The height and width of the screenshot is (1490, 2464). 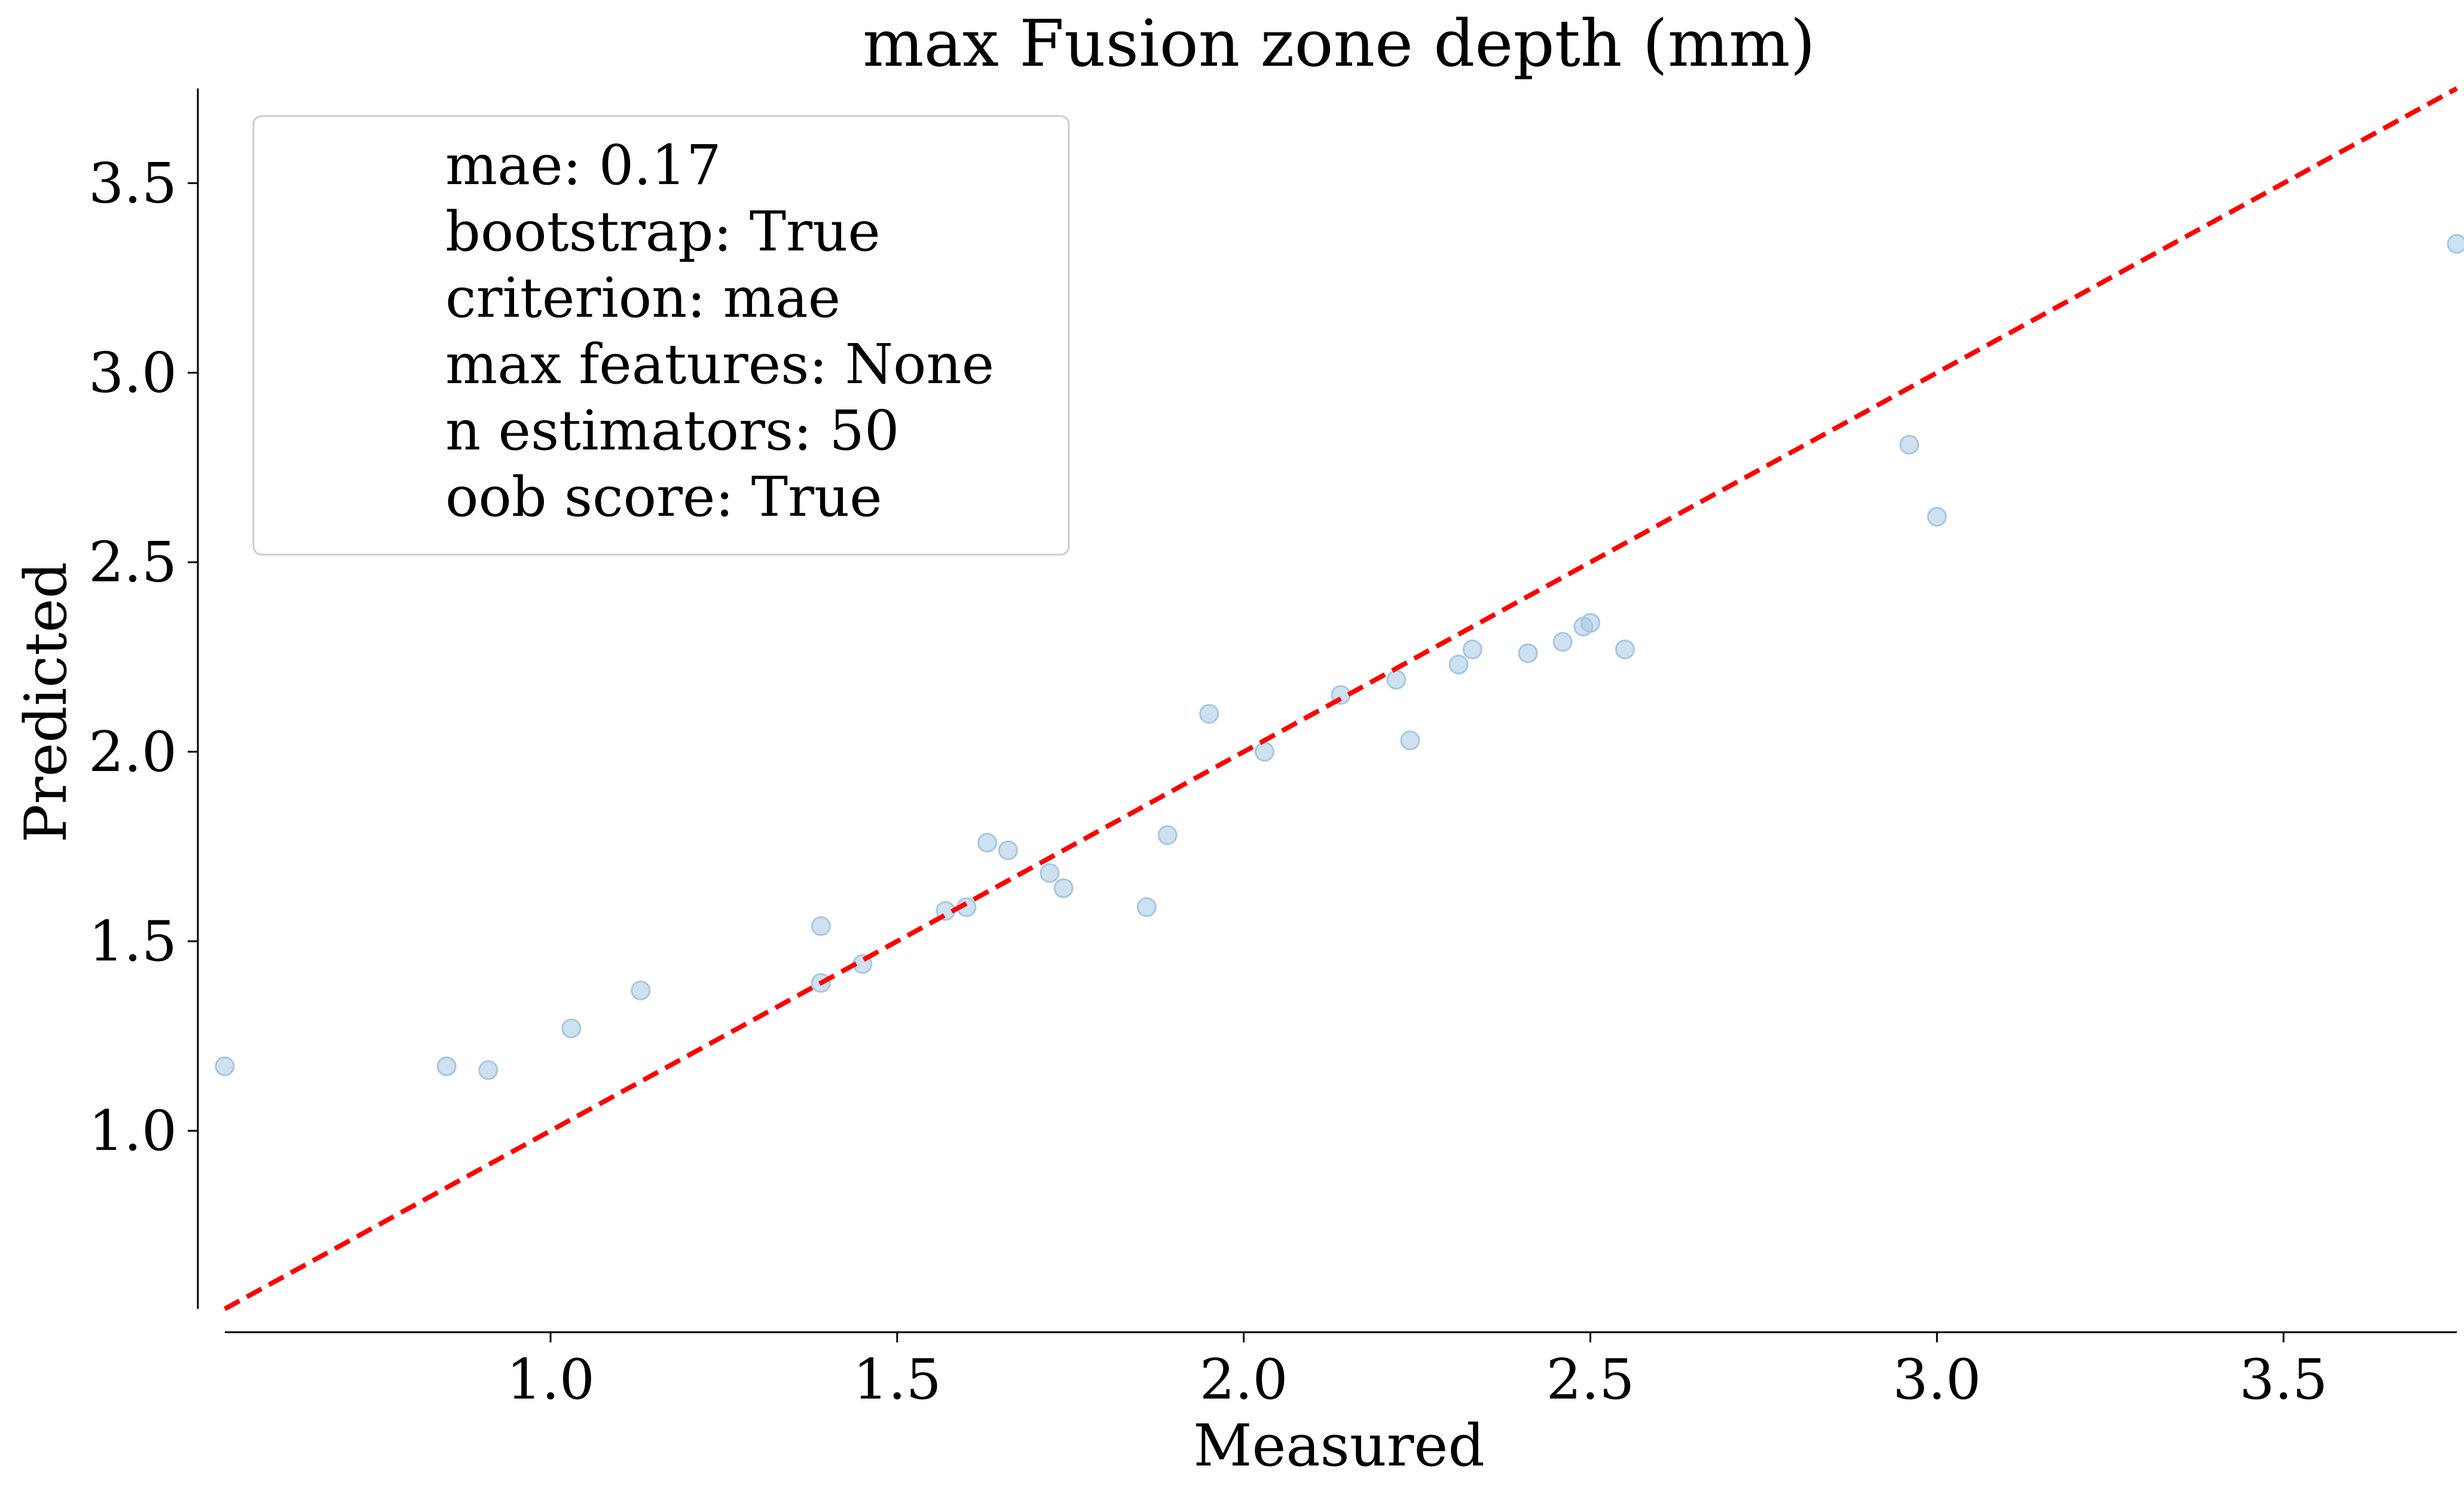 What do you see at coordinates (132, 373) in the screenshot?
I see `y-tick-label: 3.0` at bounding box center [132, 373].